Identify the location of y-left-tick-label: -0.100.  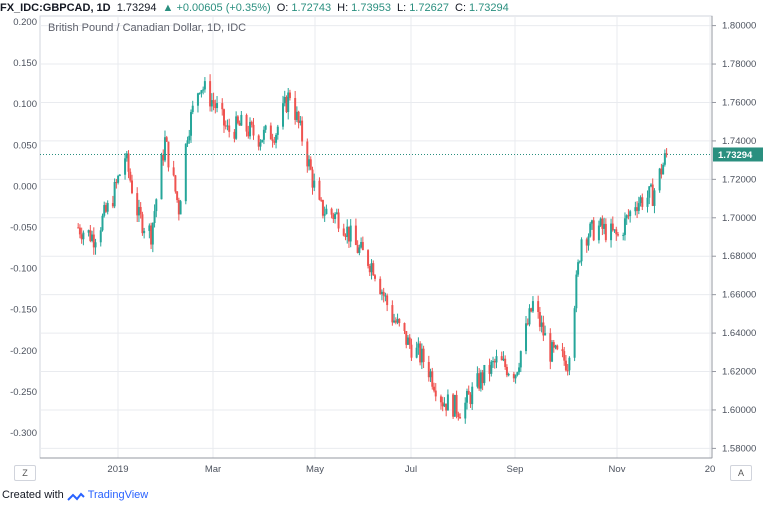
(23, 269).